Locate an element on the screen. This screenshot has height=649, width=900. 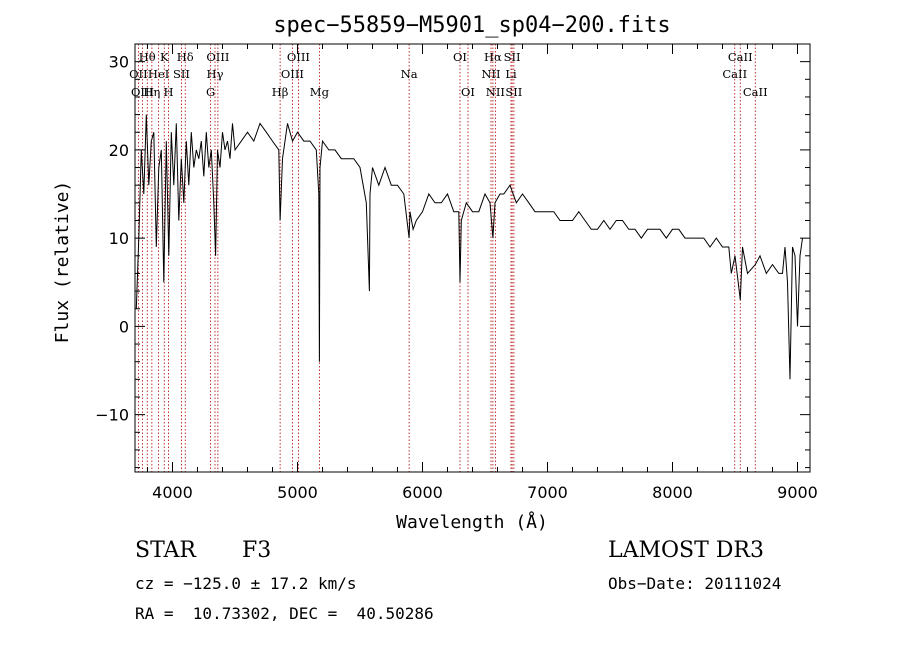
line-label-26: SII is located at coordinates (513, 92).